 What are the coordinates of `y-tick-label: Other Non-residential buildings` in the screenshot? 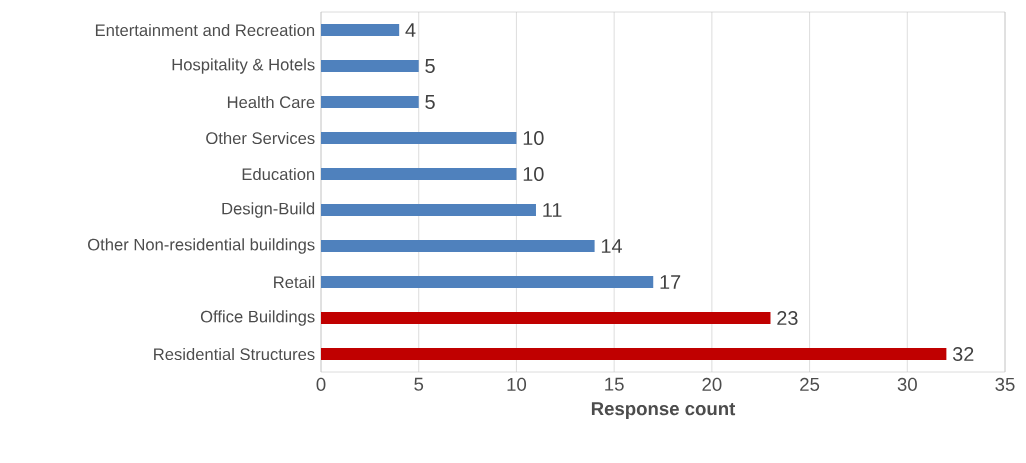 It's located at (201, 246).